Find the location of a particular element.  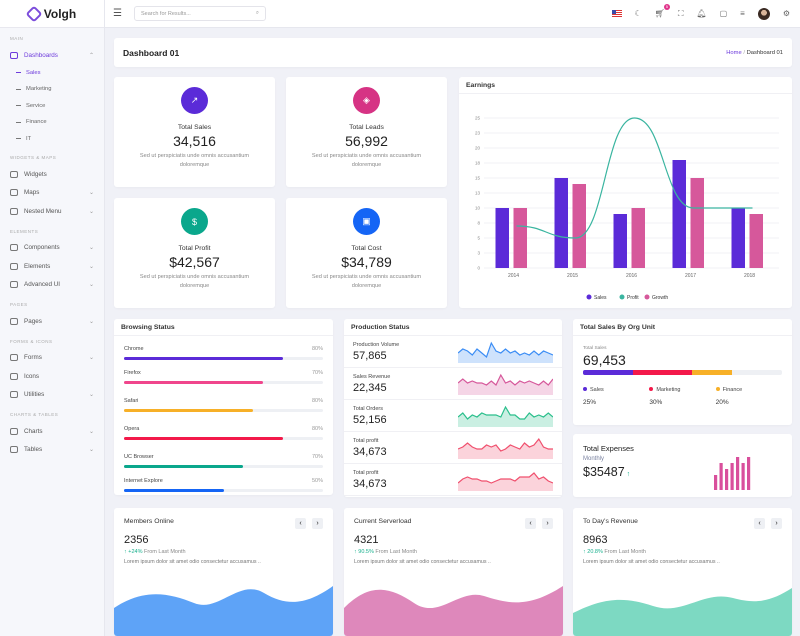

sidebar-subitem-marketing: Marketing is located at coordinates (52, 89).